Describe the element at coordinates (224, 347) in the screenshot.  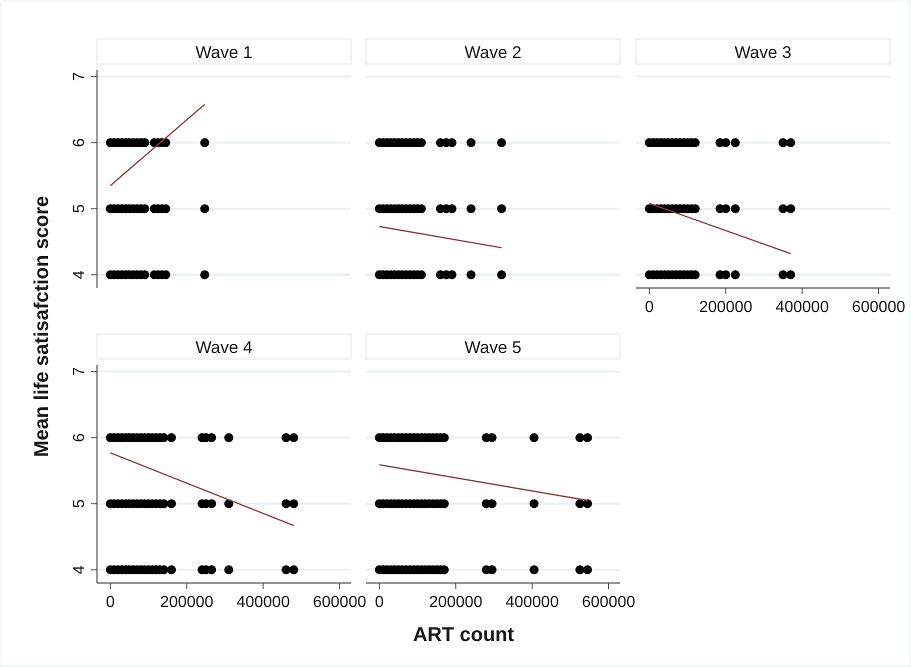
I see `chart-title: Wave 4` at that location.